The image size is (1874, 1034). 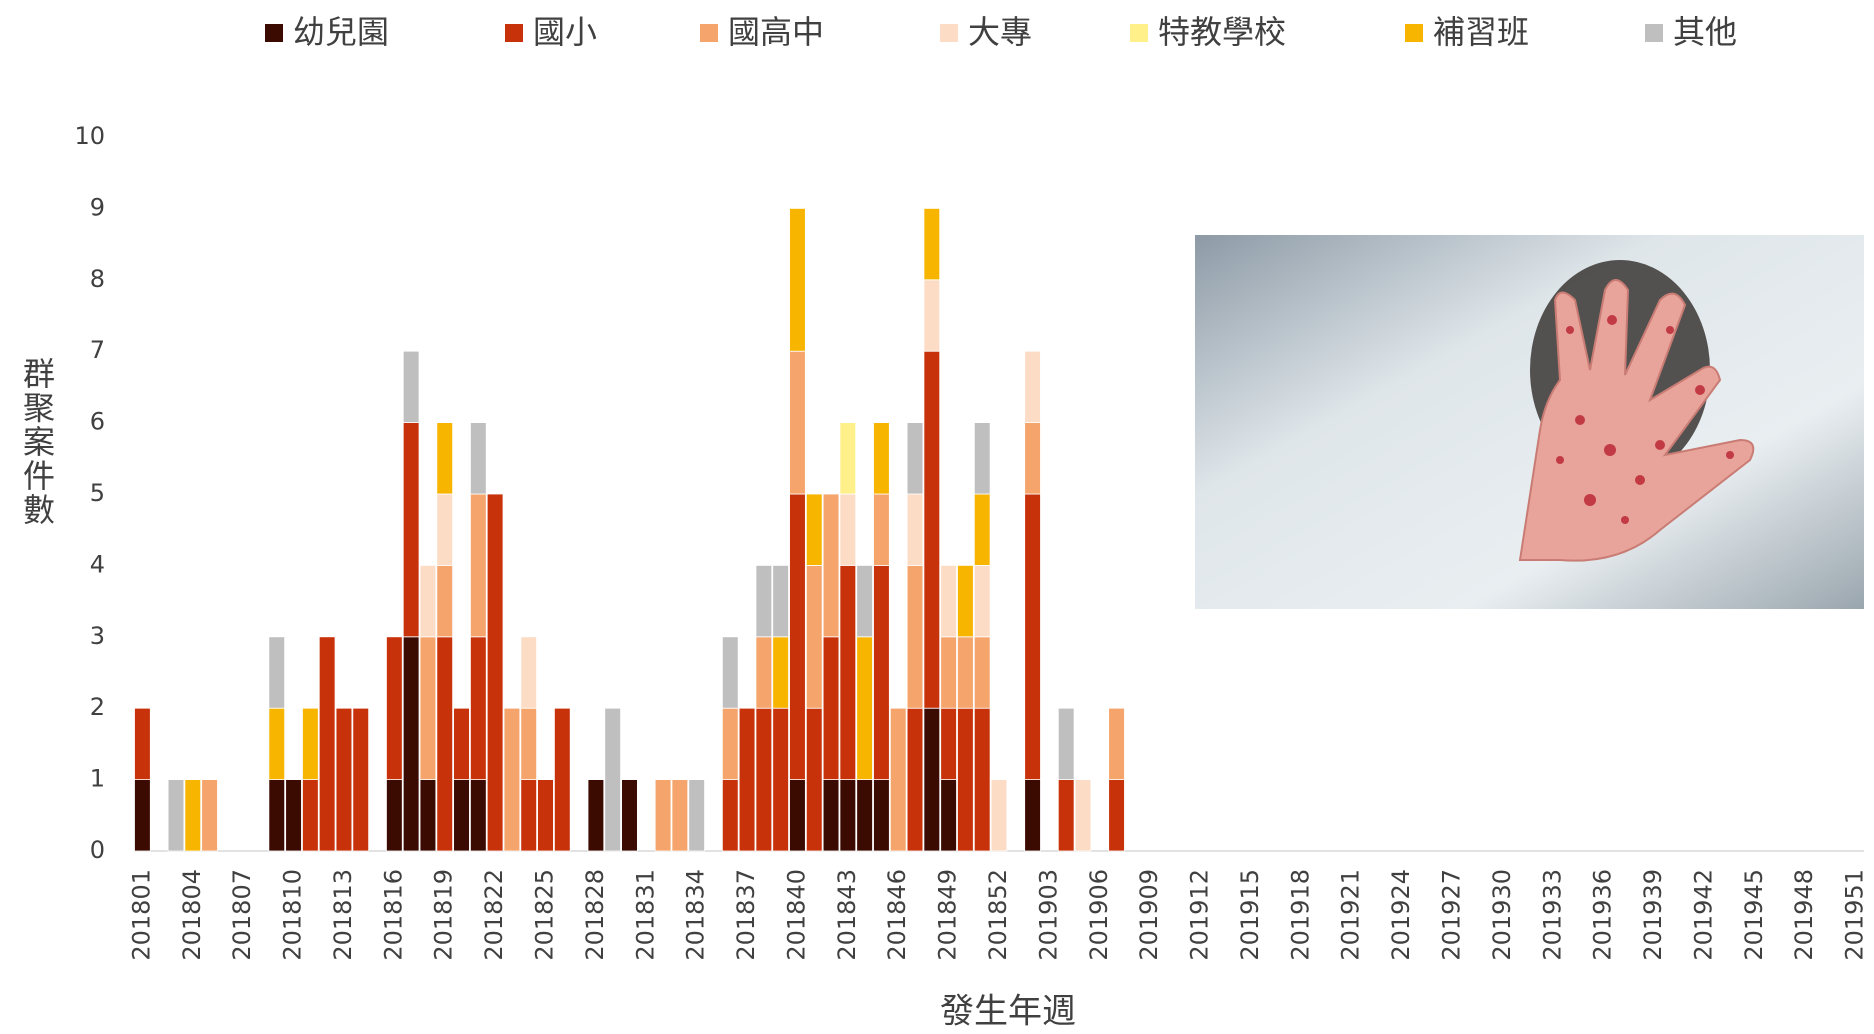 What do you see at coordinates (545, 915) in the screenshot?
I see `x-tick-label: 201825` at bounding box center [545, 915].